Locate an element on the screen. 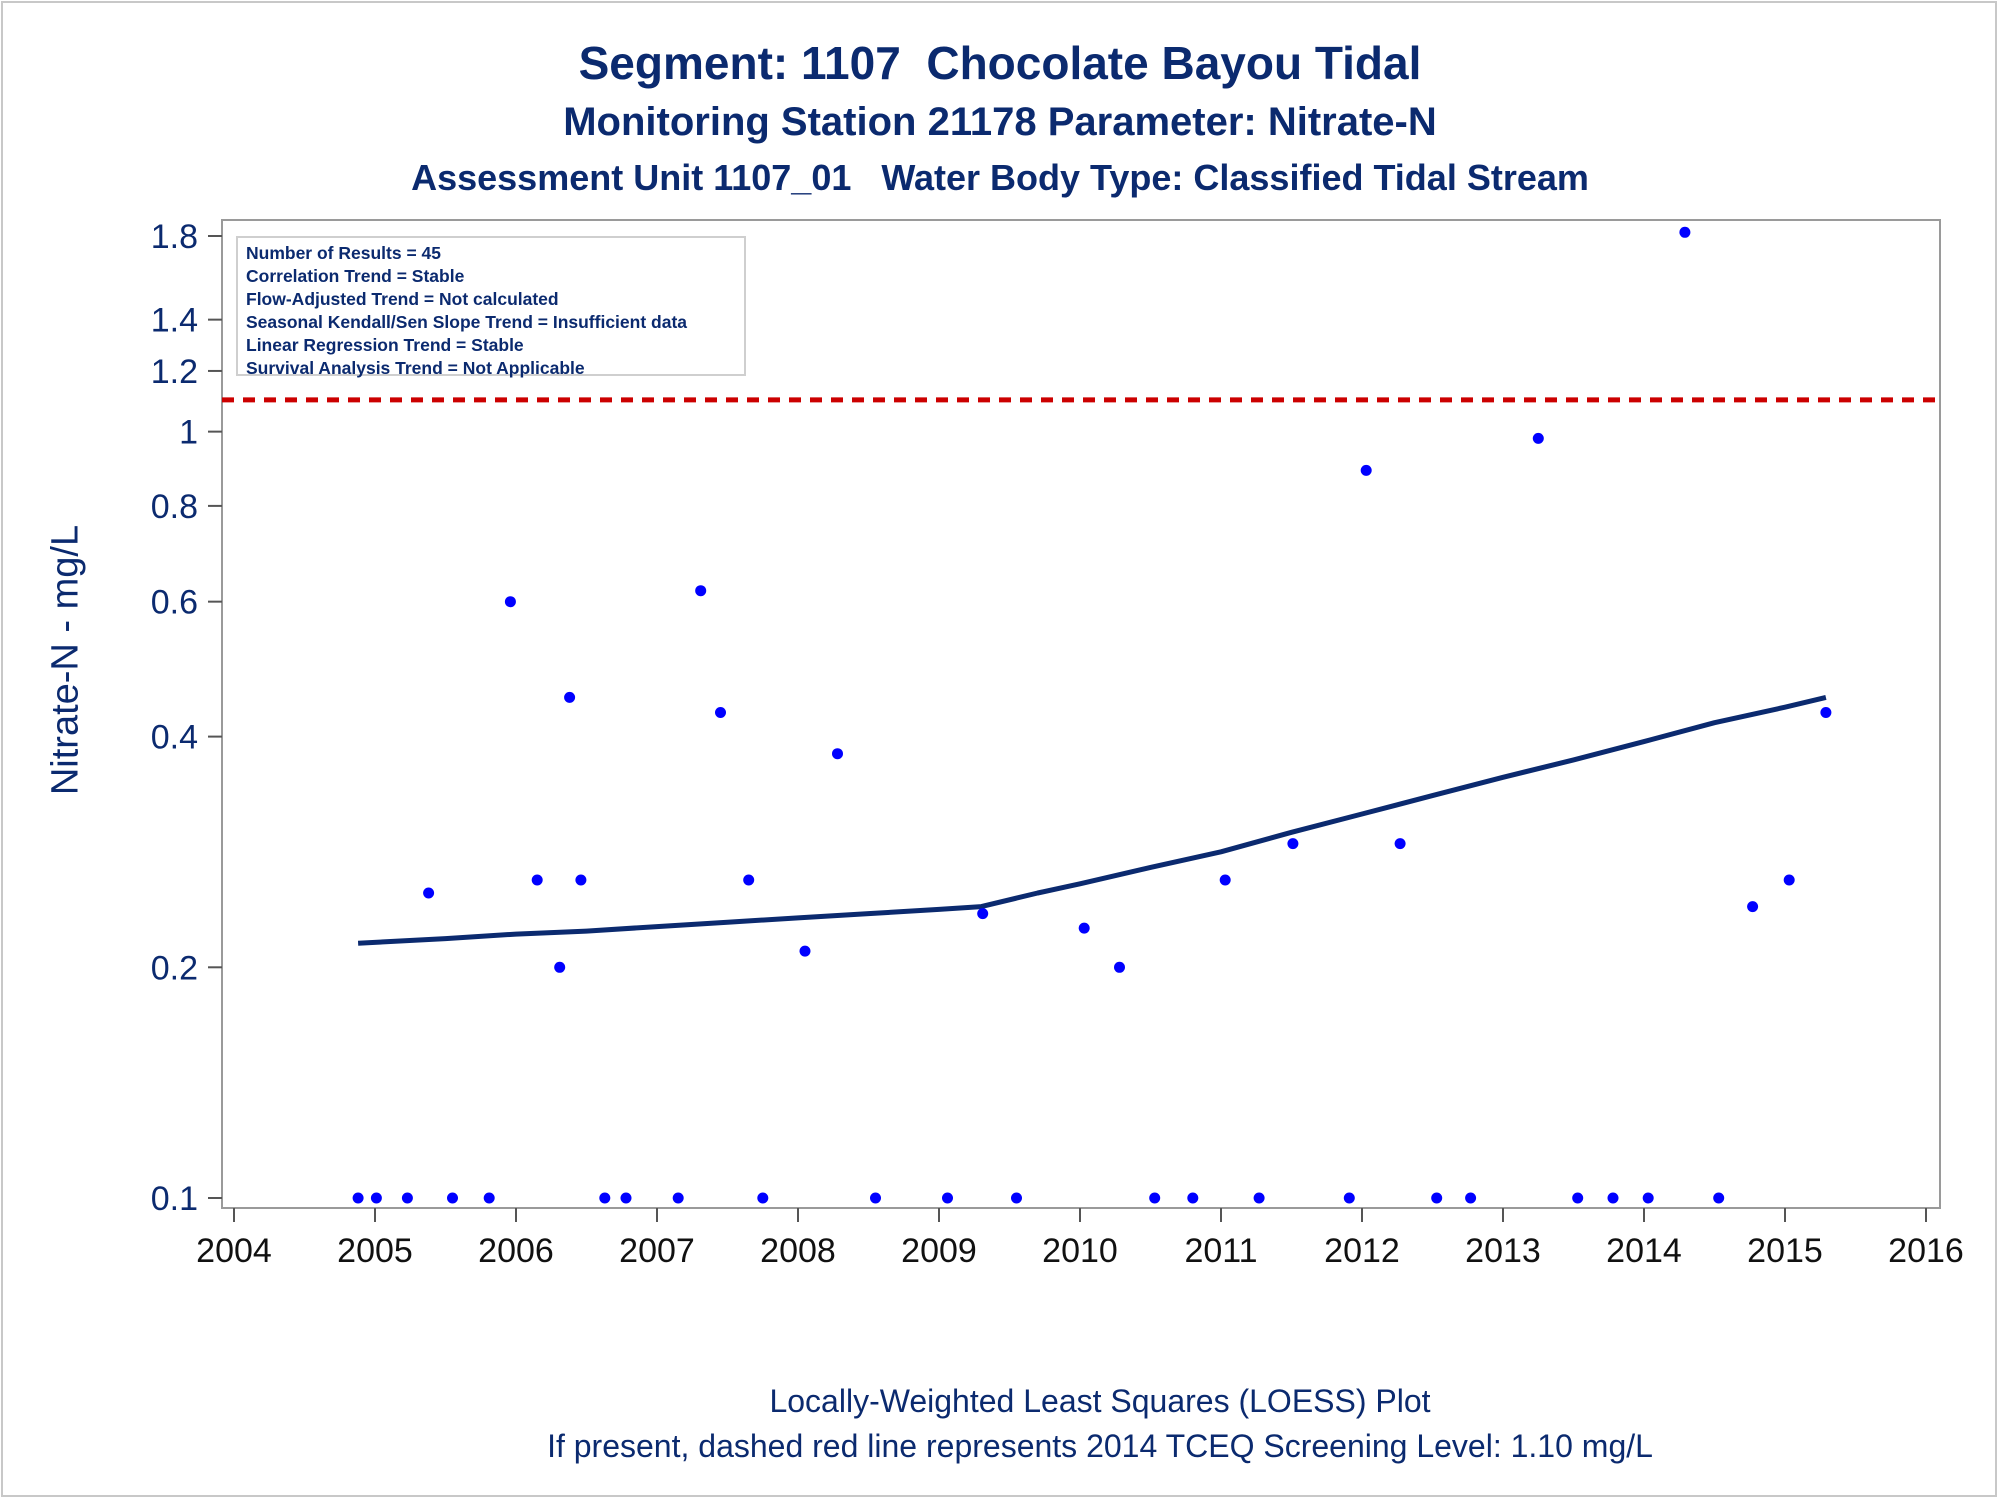 This screenshot has width=2000, height=1500. y-tick-label: 0.6 is located at coordinates (174, 603).